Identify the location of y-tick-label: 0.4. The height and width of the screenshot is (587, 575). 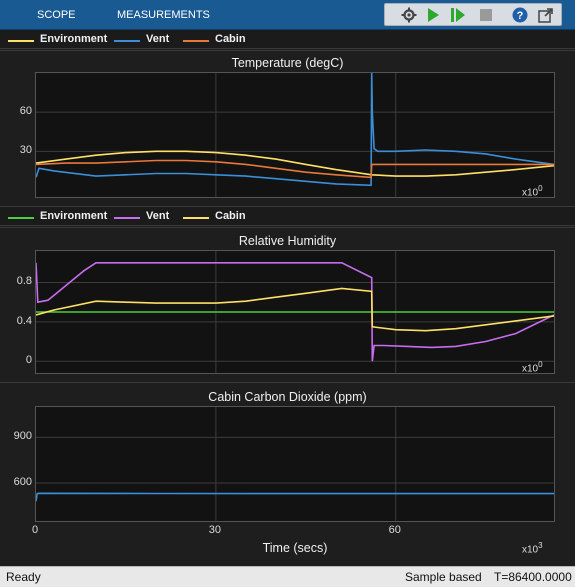
(24, 320).